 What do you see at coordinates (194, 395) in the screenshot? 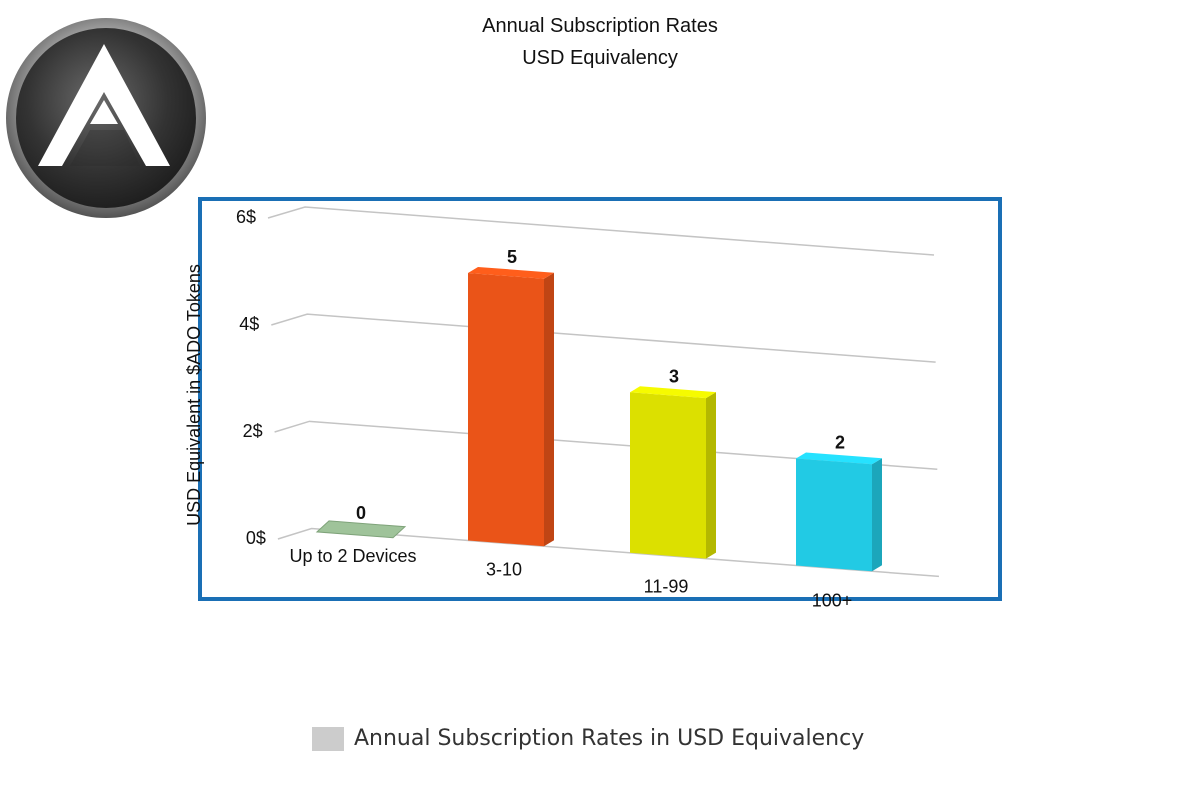
I see `y-axis-title: USD Equivalent in $ADO Tokens` at bounding box center [194, 395].